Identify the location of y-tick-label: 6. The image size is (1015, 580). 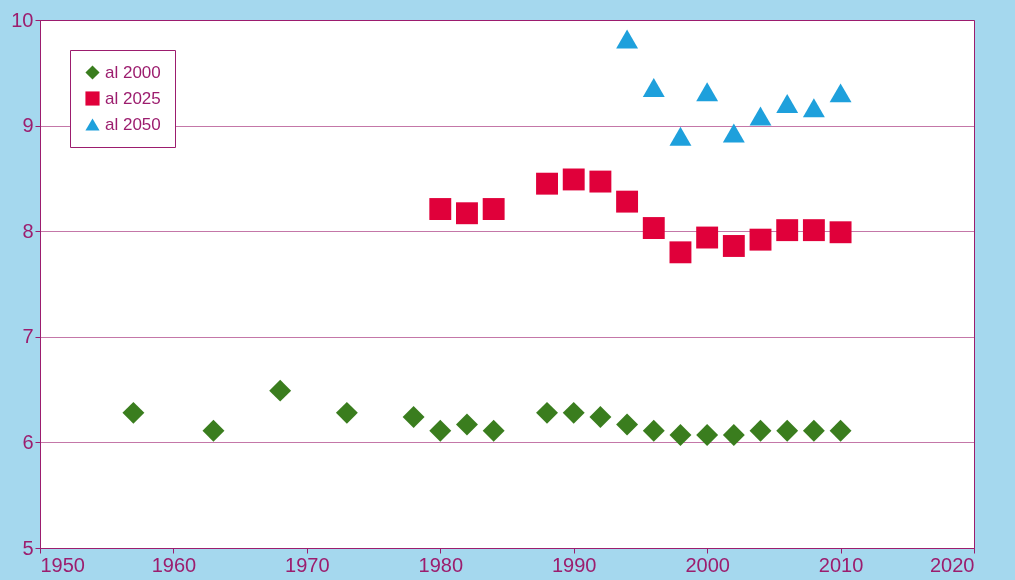
(28, 441).